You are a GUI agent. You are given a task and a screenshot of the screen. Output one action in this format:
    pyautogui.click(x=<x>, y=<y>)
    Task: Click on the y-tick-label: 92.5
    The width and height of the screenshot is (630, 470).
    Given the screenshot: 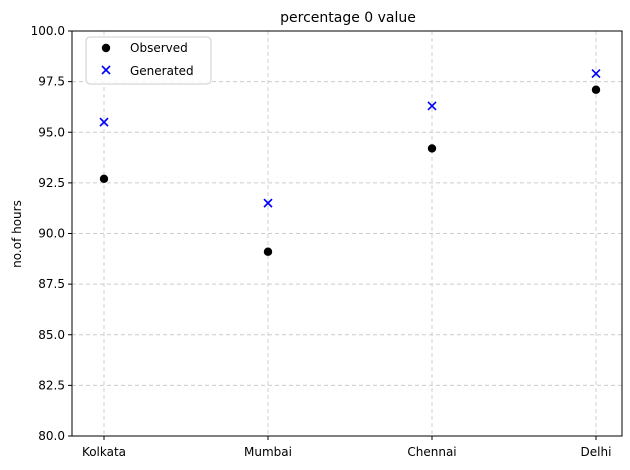 What is the action you would take?
    pyautogui.click(x=51, y=183)
    